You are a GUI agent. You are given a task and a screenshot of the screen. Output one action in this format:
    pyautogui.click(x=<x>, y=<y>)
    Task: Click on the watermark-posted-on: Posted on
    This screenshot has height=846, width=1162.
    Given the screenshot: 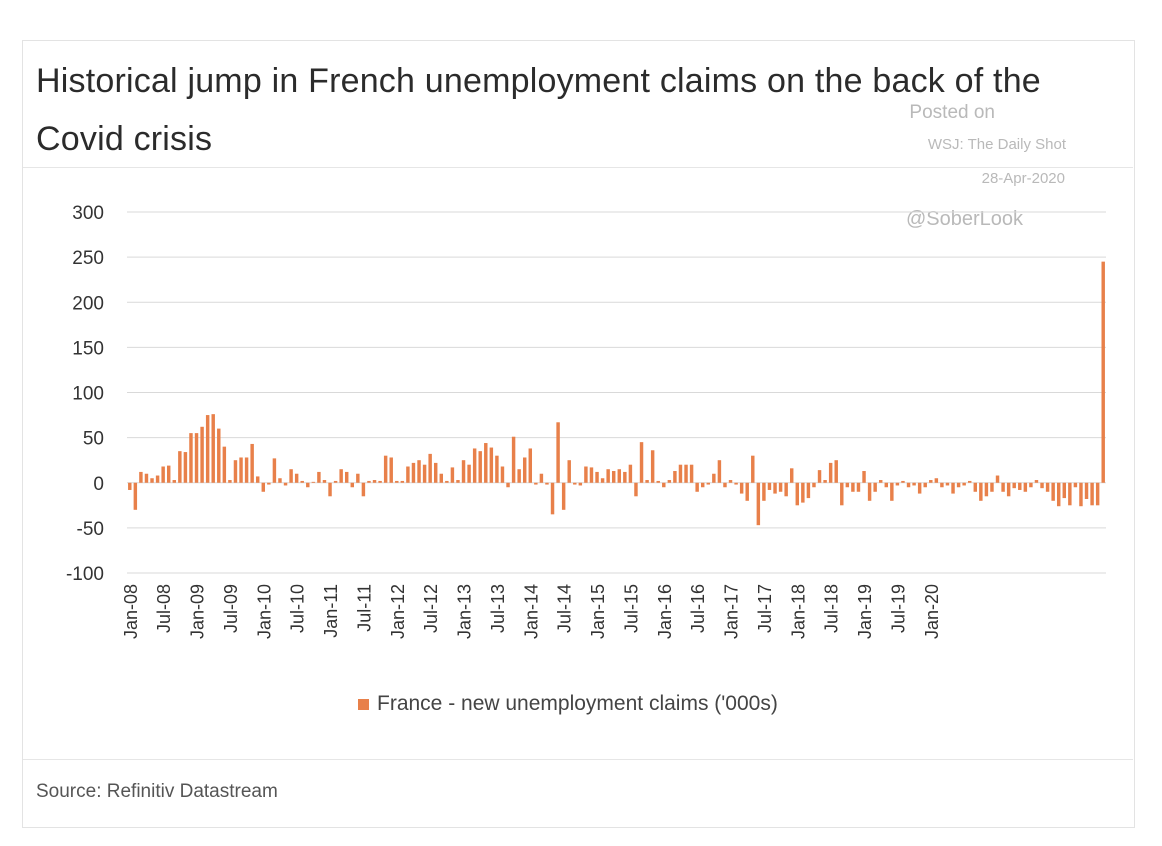 What is the action you would take?
    pyautogui.click(x=952, y=112)
    